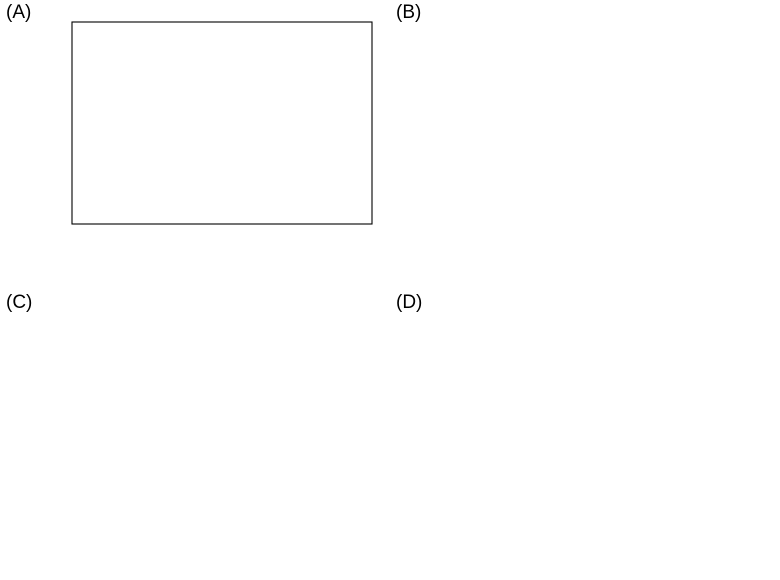 Image resolution: width=780 pixels, height=580 pixels. I want to click on panel-a-plot, so click(222, 123).